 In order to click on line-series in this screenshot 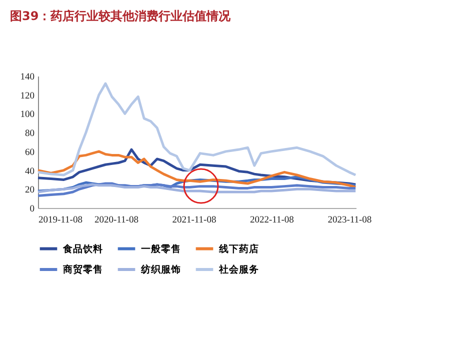, I will do `click(196, 188)`.